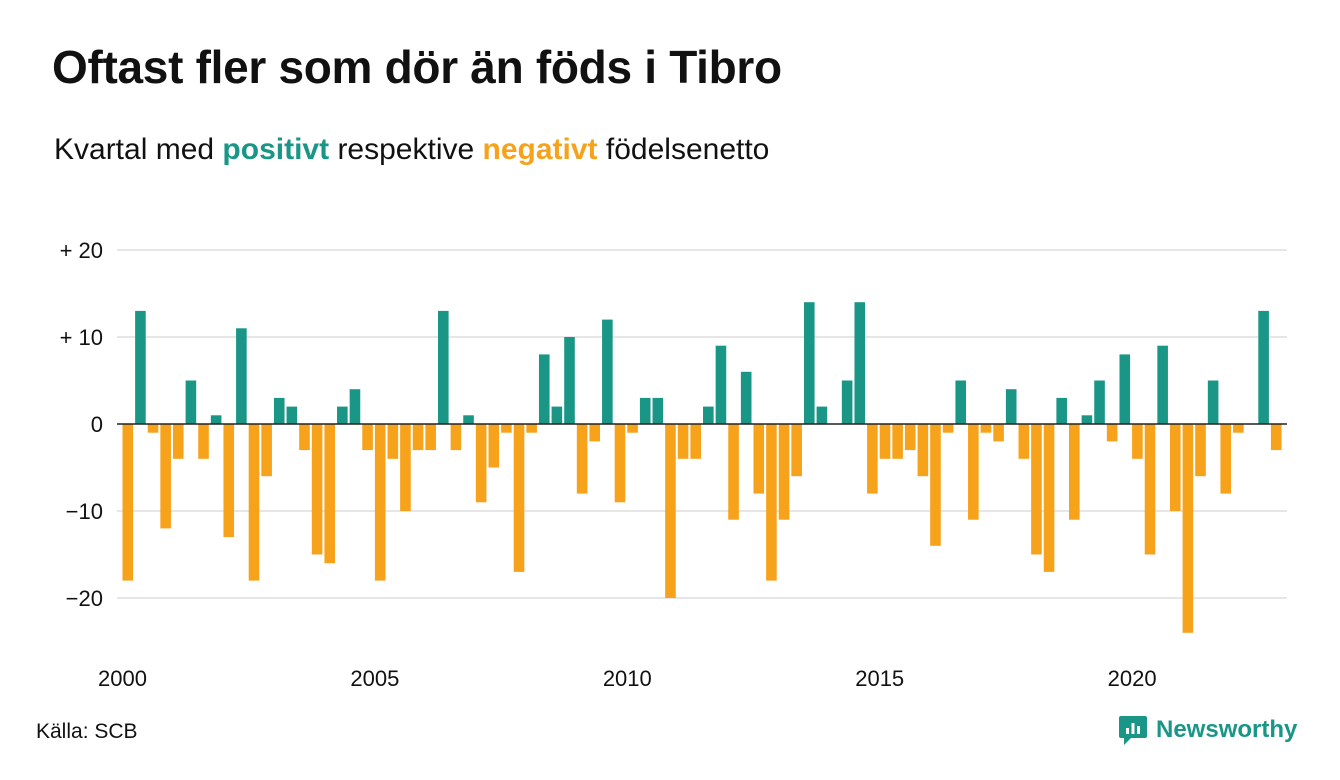  Describe the element at coordinates (1133, 730) in the screenshot. I see `newsworthy-logo-icon` at that location.